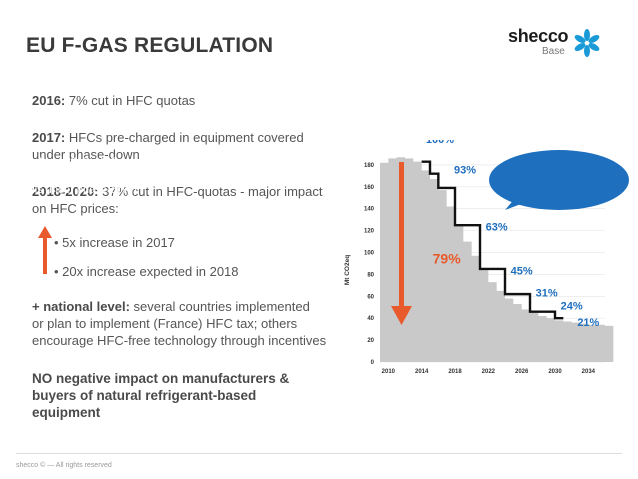 Image resolution: width=638 pixels, height=479 pixels. I want to click on bullet-text: HFCs pre-charged in equipment covered, so click(184, 137).